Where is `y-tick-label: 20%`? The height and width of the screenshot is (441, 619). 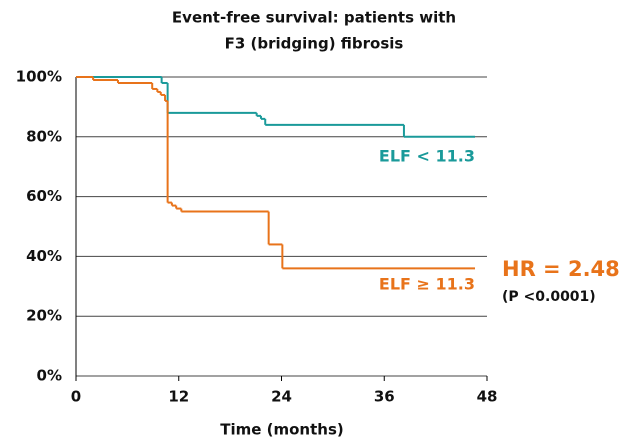 y-tick-label: 20% is located at coordinates (44, 316).